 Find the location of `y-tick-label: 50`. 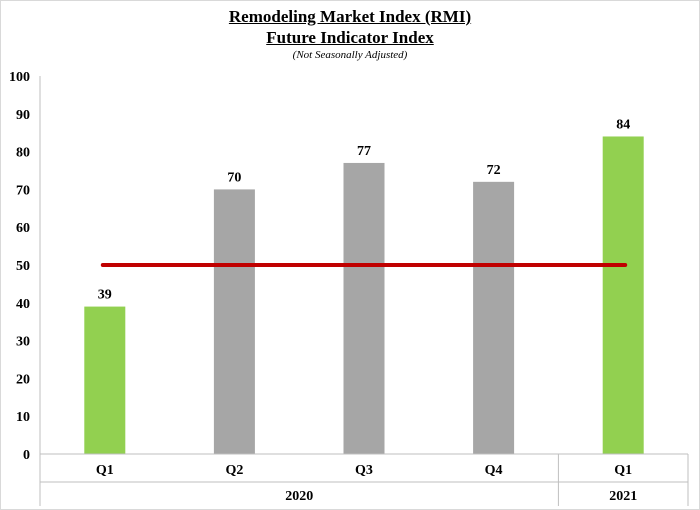

y-tick-label: 50 is located at coordinates (23, 266).